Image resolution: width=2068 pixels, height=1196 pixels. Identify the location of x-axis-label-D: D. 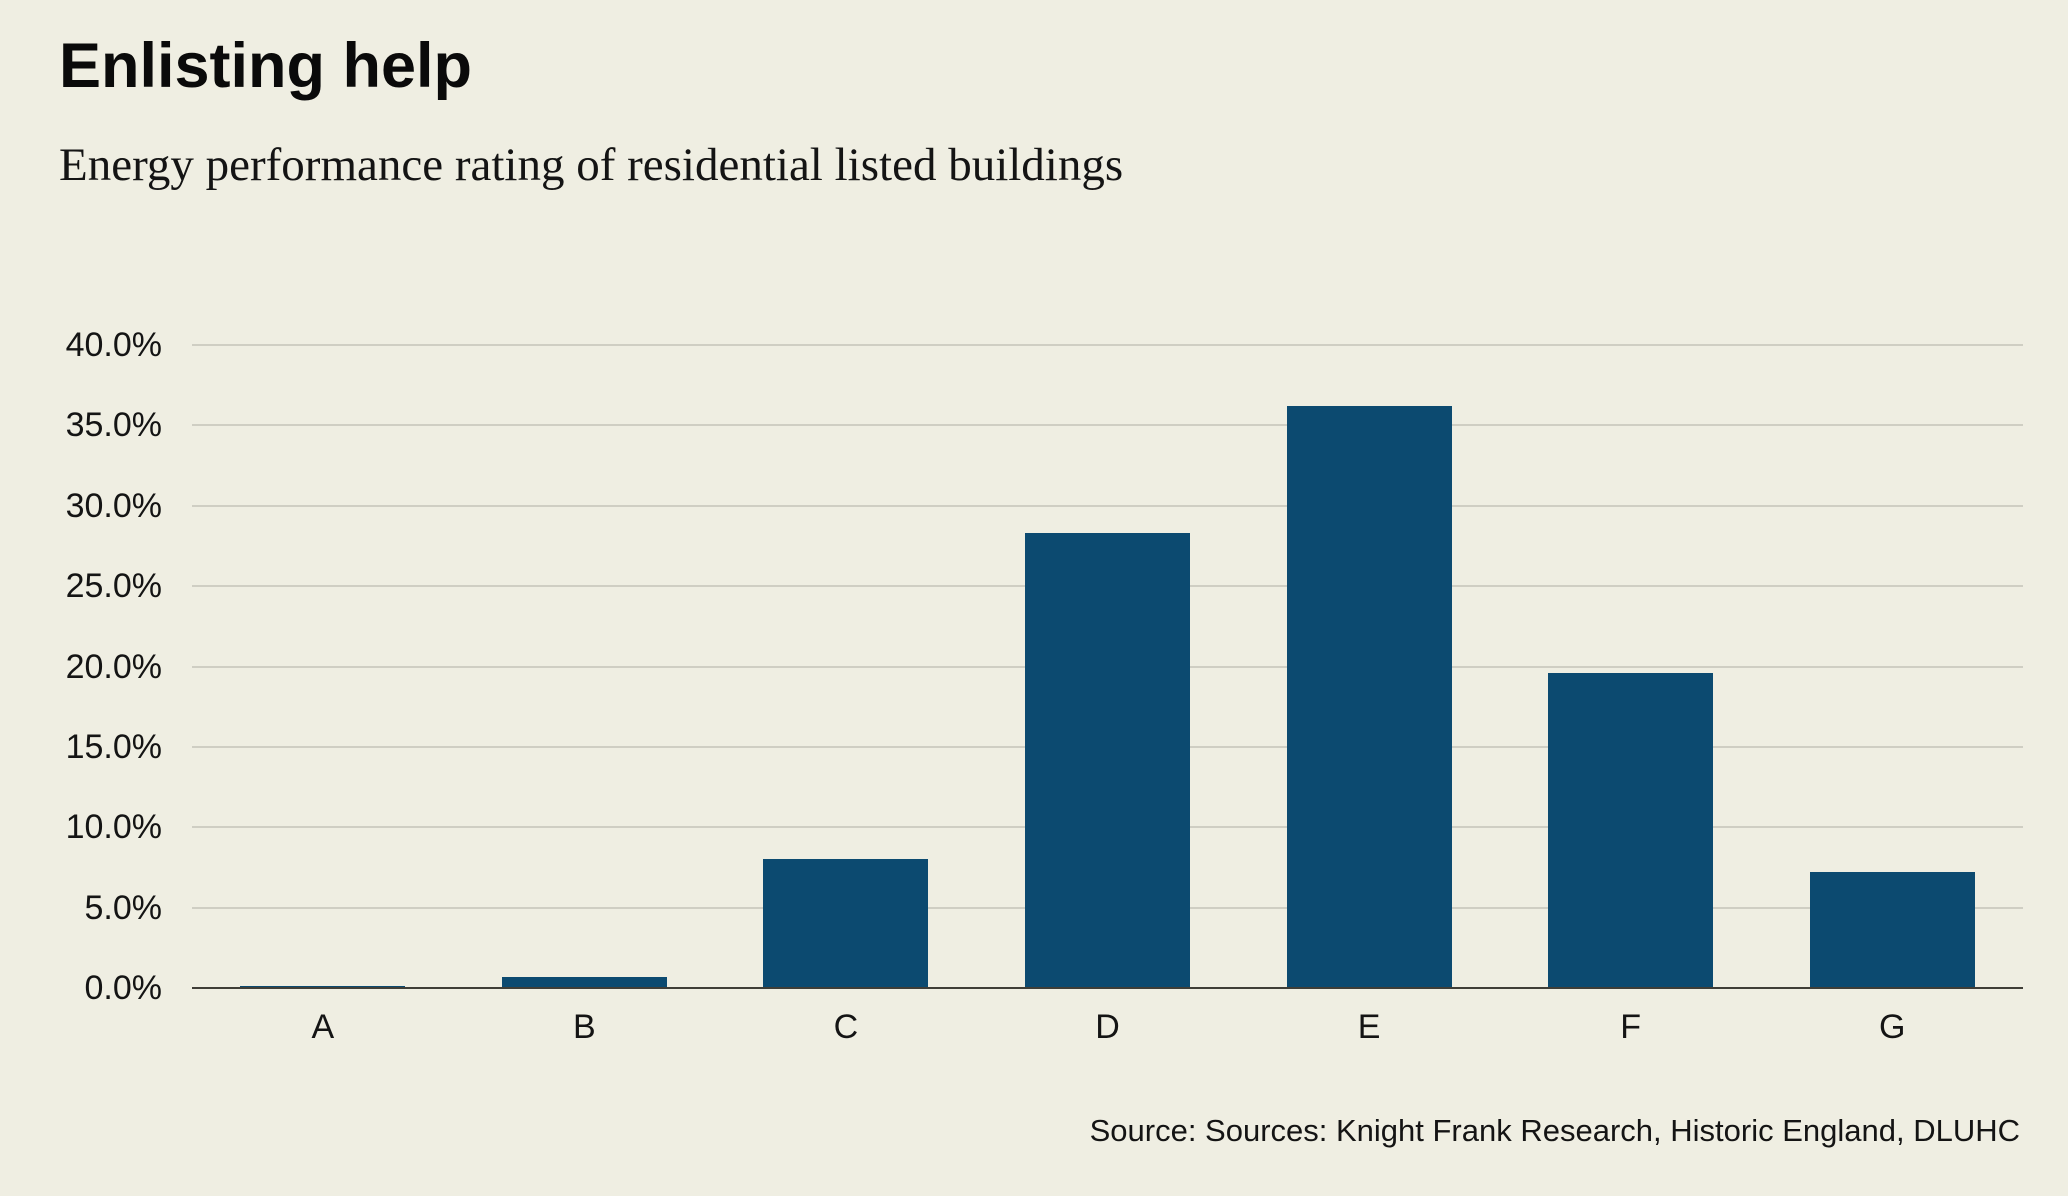
(1107, 1027).